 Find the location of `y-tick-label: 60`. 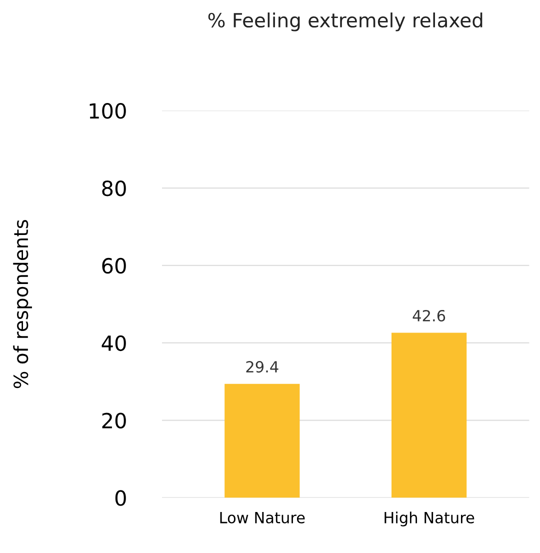

y-tick-label: 60 is located at coordinates (114, 266).